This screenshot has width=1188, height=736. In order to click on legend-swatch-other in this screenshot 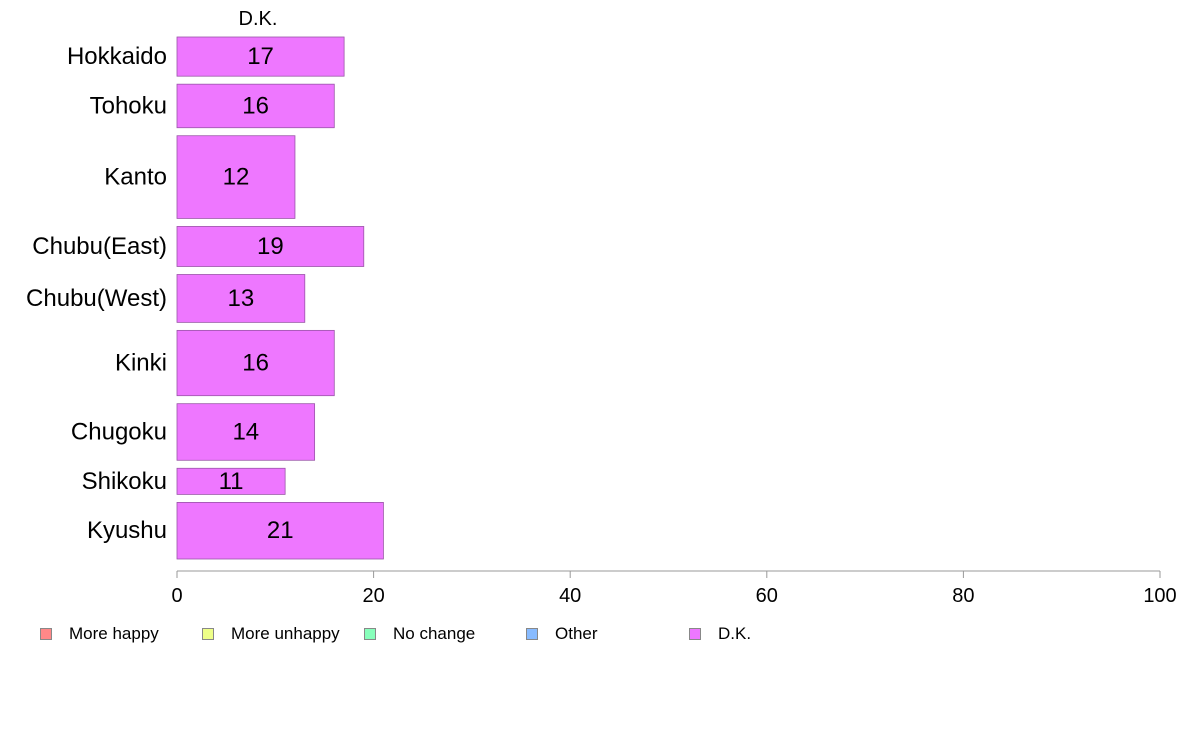, I will do `click(532, 634)`.